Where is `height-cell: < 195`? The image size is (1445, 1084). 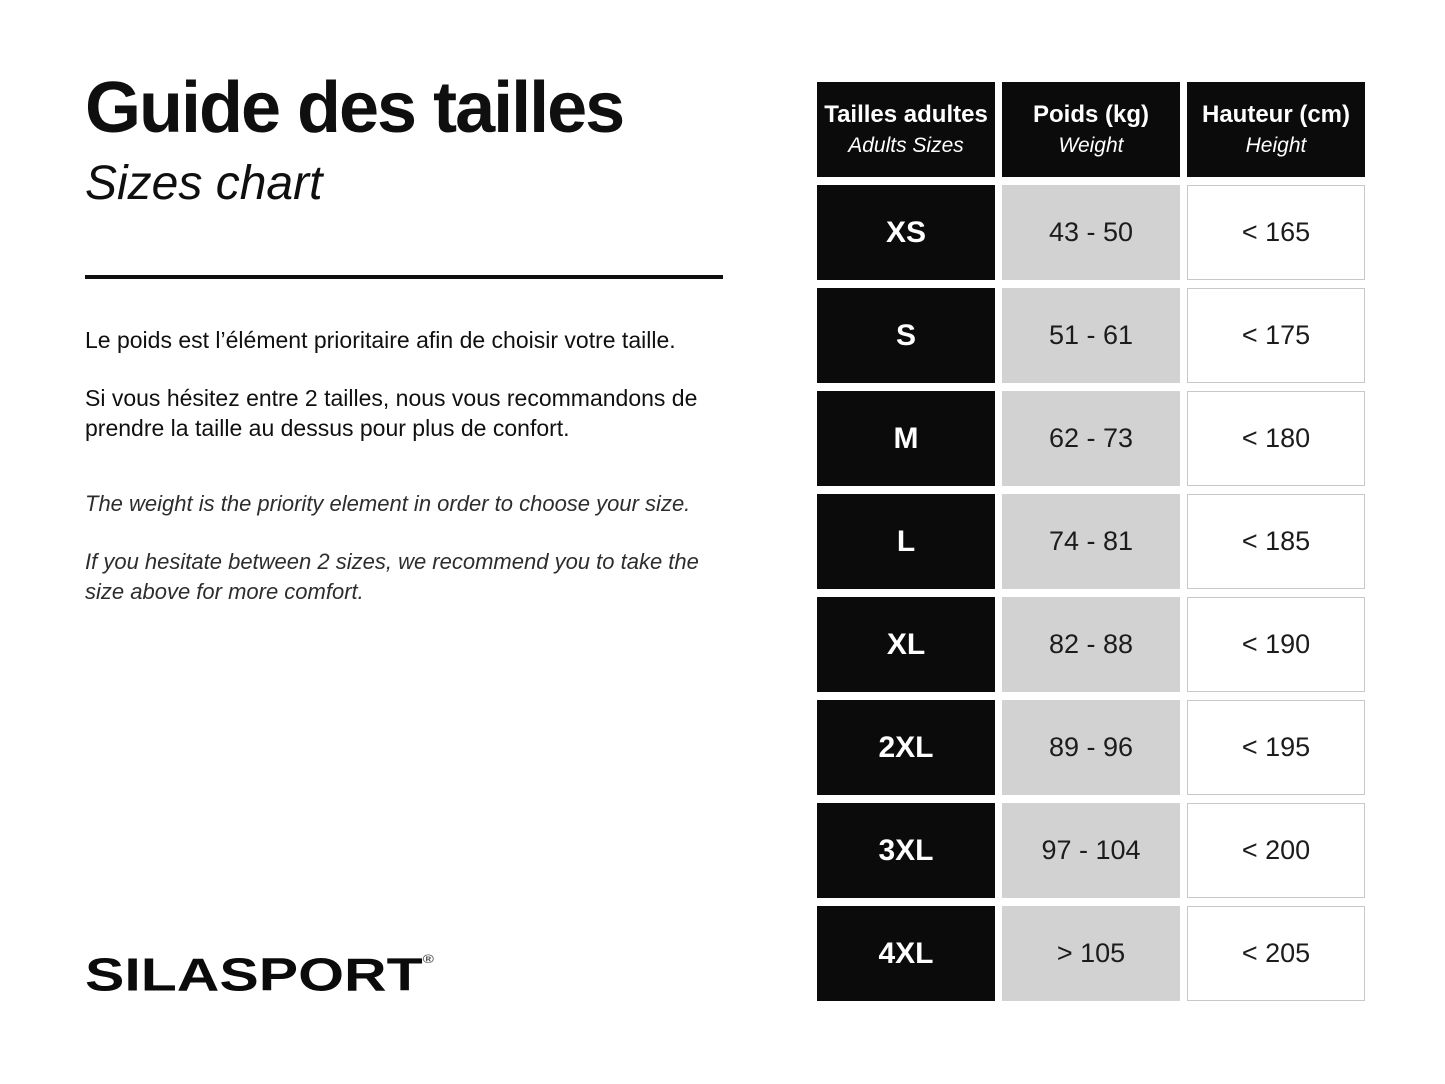 height-cell: < 195 is located at coordinates (1276, 747).